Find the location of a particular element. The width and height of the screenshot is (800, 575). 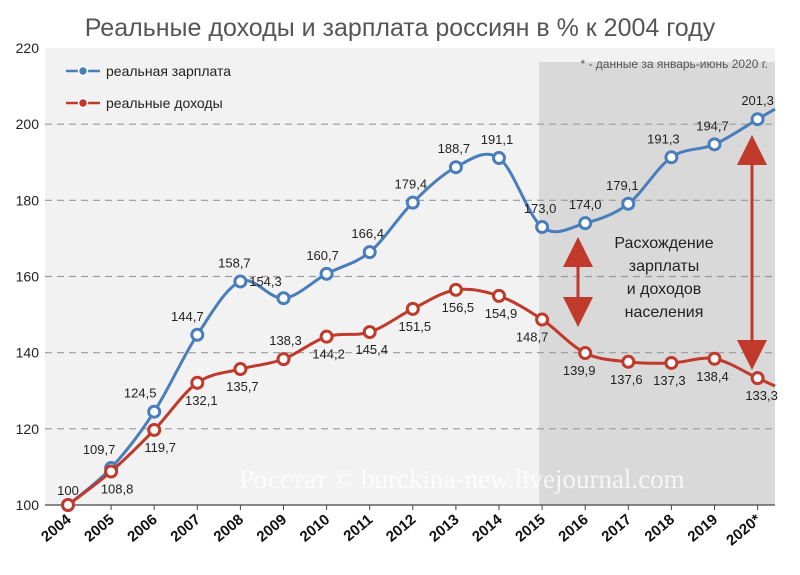

y-tick-label: 220 is located at coordinates (28, 48).